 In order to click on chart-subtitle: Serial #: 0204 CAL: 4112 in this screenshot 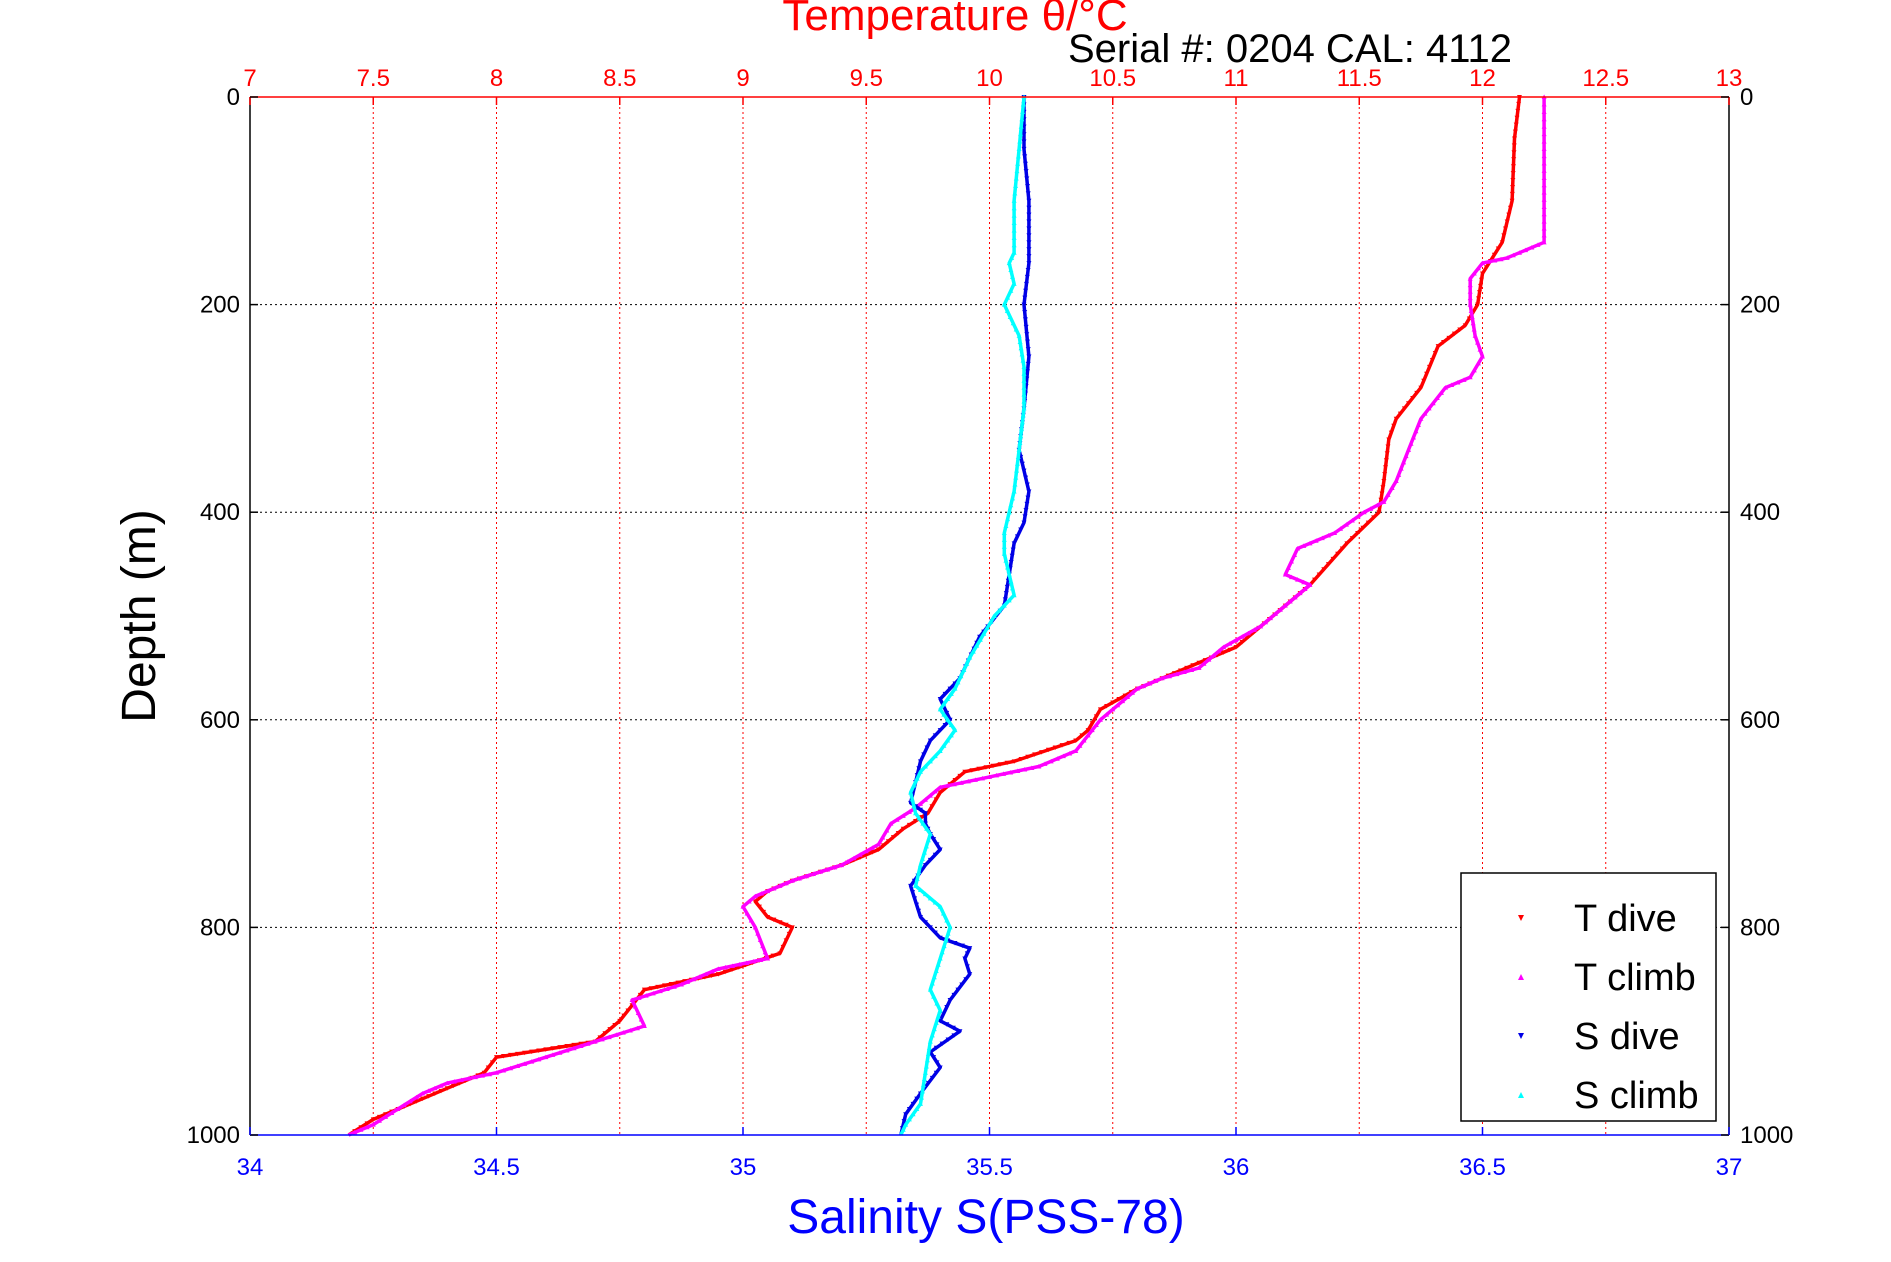, I will do `click(1290, 49)`.